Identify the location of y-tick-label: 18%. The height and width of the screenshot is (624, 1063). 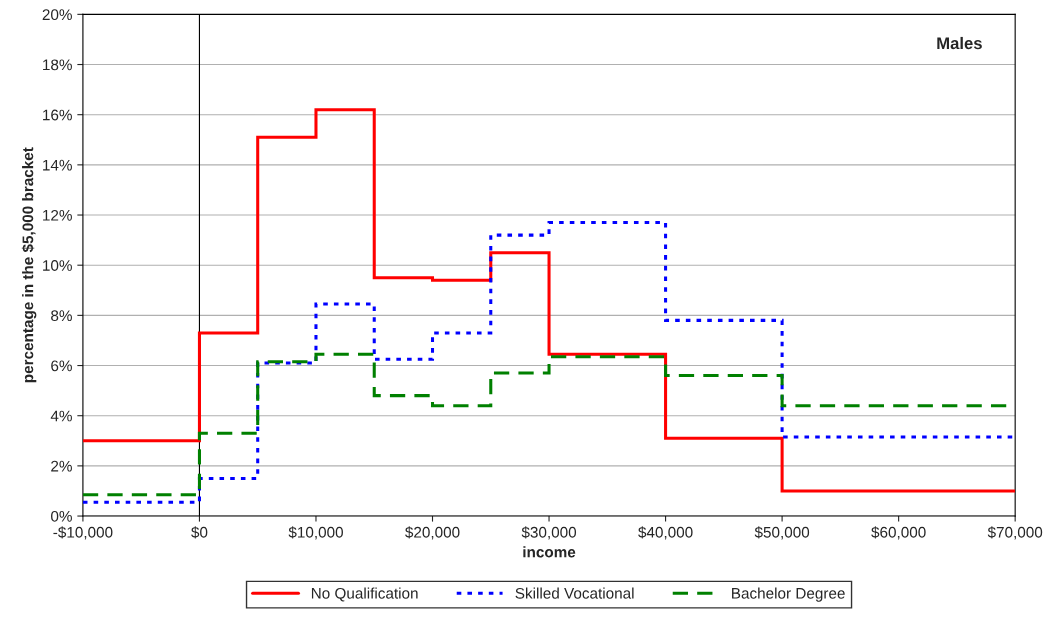
(57, 65).